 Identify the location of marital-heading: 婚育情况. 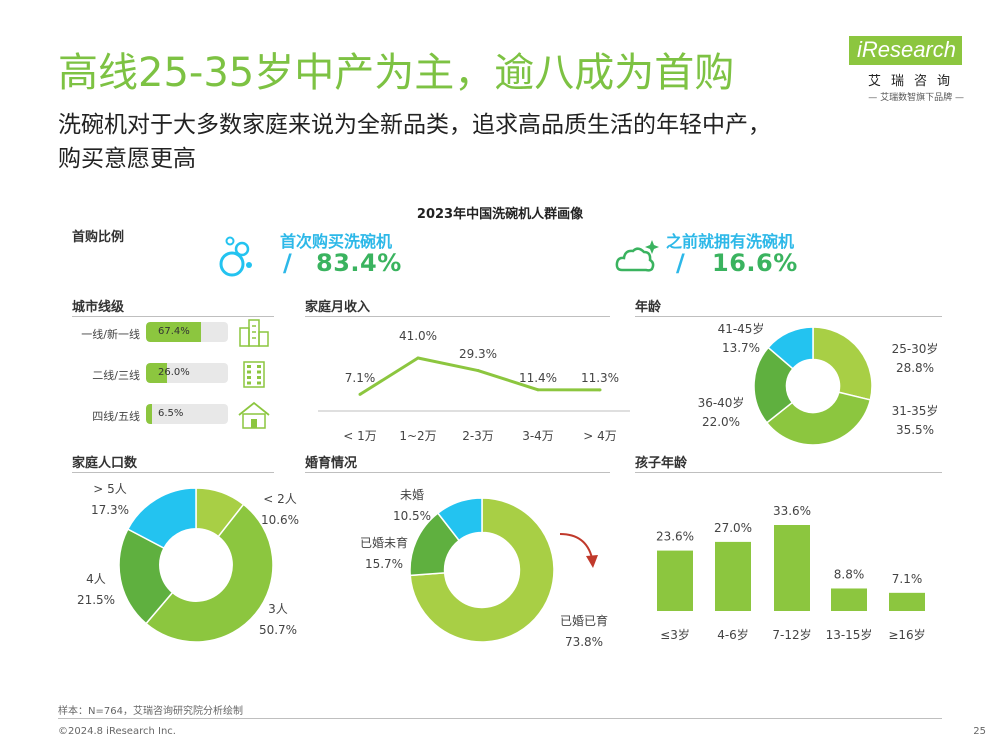
(331, 463).